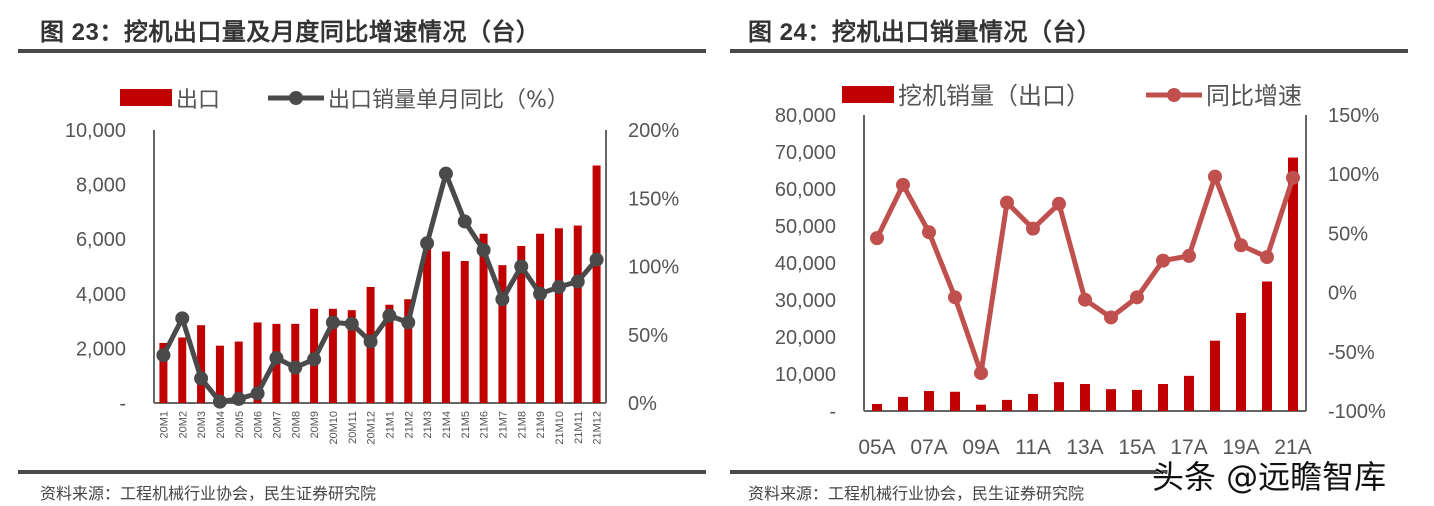  I want to click on y-tick-label: 80,000, so click(805, 116).